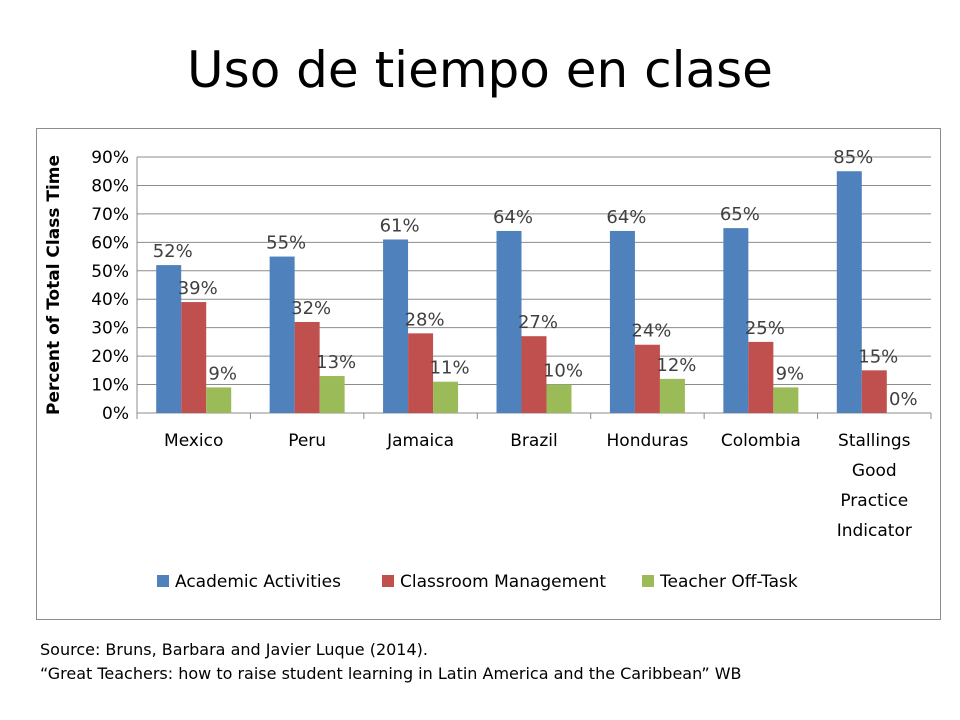 This screenshot has width=960, height=720. I want to click on category-label: Brazil, so click(533, 441).